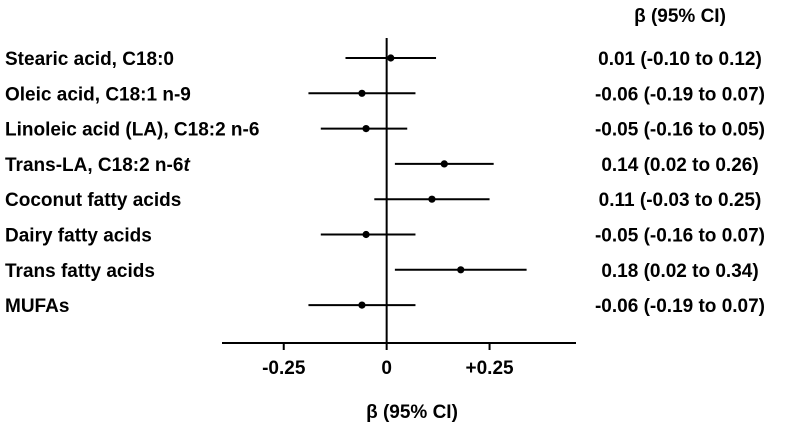 The height and width of the screenshot is (426, 789). What do you see at coordinates (385, 306) in the screenshot?
I see `forest-row: MUFAs -0.06 (-0.19 to 0.07)` at bounding box center [385, 306].